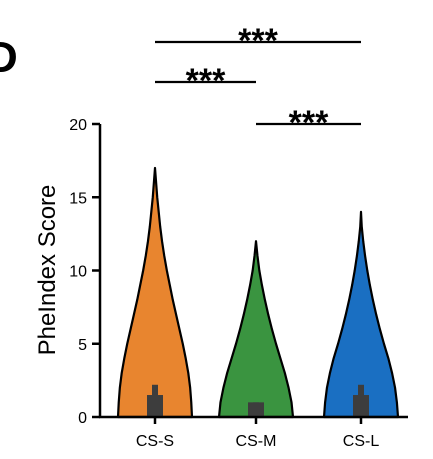 The height and width of the screenshot is (459, 433). I want to click on y-axis-label: PheIndex Score, so click(47, 270).